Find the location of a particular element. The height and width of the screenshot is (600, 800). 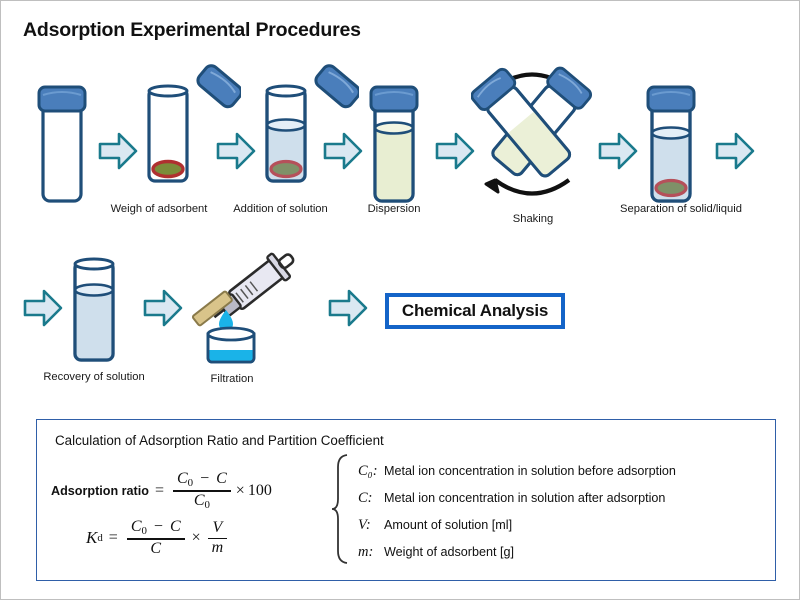

formula1-num-sub: 0 is located at coordinates (190, 483).